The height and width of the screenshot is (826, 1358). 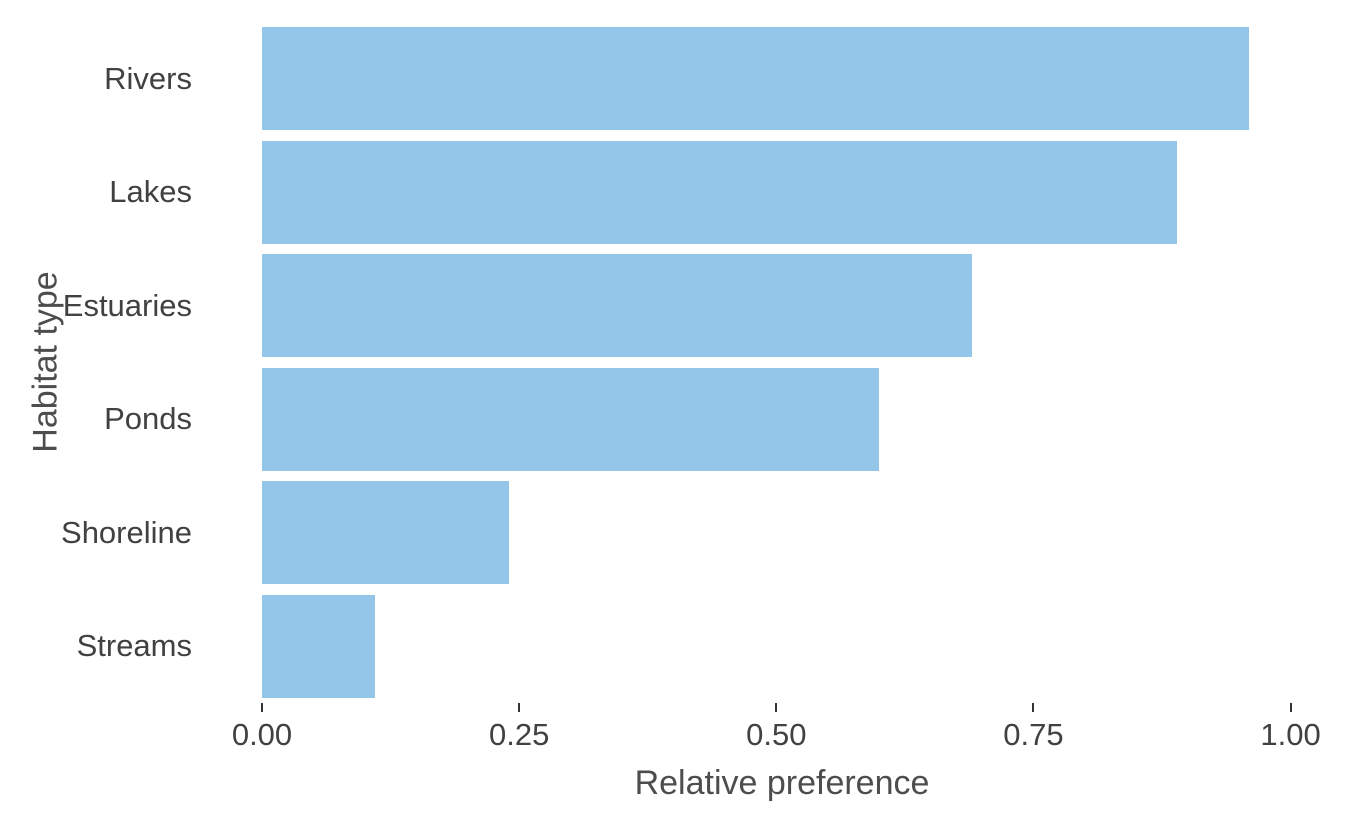 What do you see at coordinates (319, 646) in the screenshot?
I see `bar-streams` at bounding box center [319, 646].